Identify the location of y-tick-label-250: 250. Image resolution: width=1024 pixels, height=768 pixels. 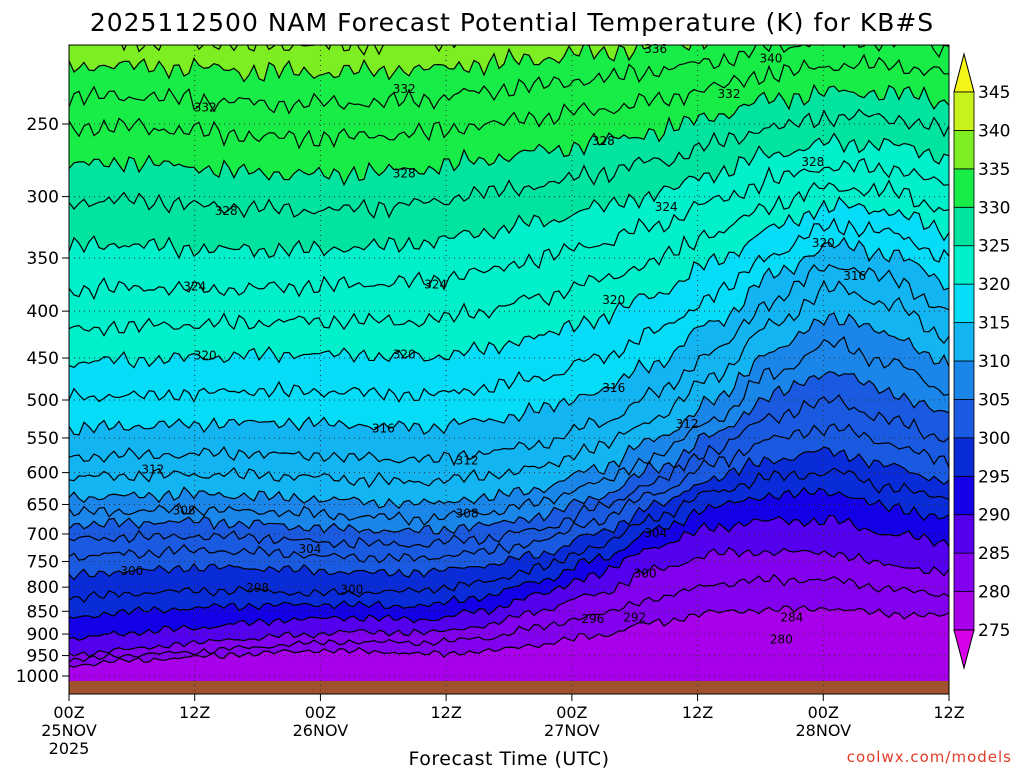
(43, 125).